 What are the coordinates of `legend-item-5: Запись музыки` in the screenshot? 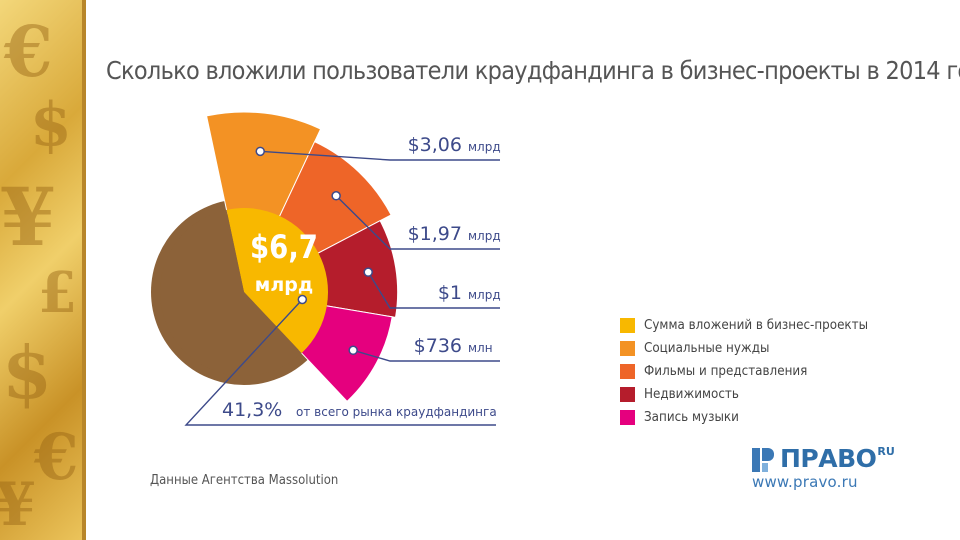 It's located at (754, 417).